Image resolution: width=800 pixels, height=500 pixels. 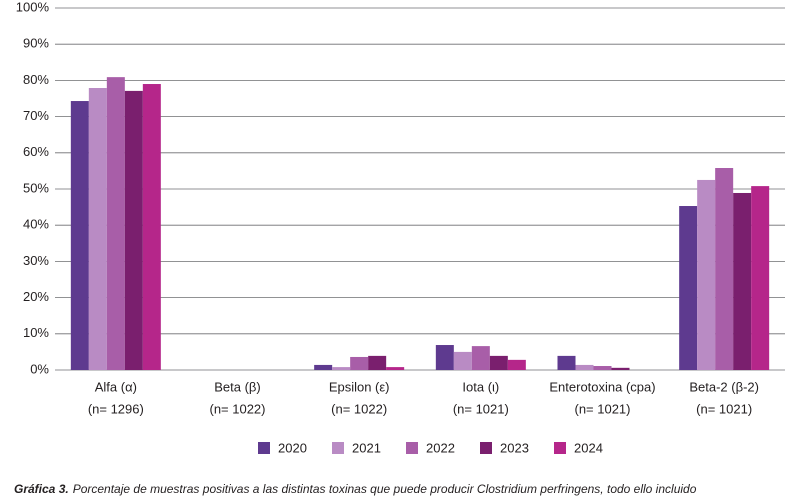 What do you see at coordinates (36, 151) in the screenshot?
I see `y-tick-label: 60%` at bounding box center [36, 151].